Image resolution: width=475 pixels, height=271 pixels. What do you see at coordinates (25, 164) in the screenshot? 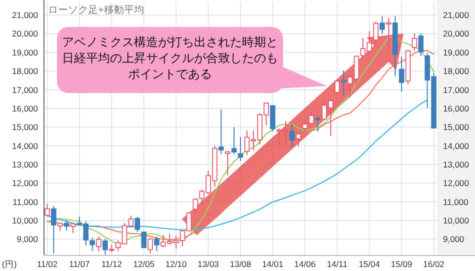
I see `y-tick-label: 13,000` at bounding box center [25, 164].